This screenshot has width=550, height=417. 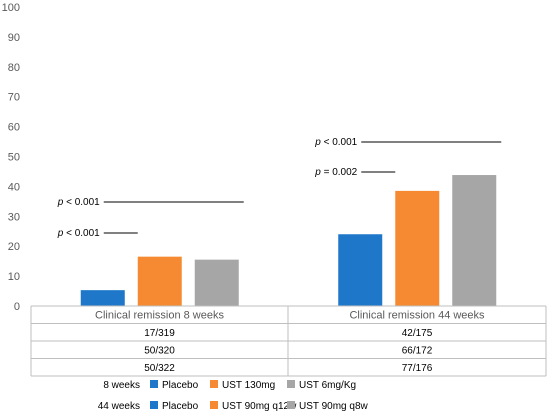 I want to click on y-tick-label: 80, so click(x=14, y=68).